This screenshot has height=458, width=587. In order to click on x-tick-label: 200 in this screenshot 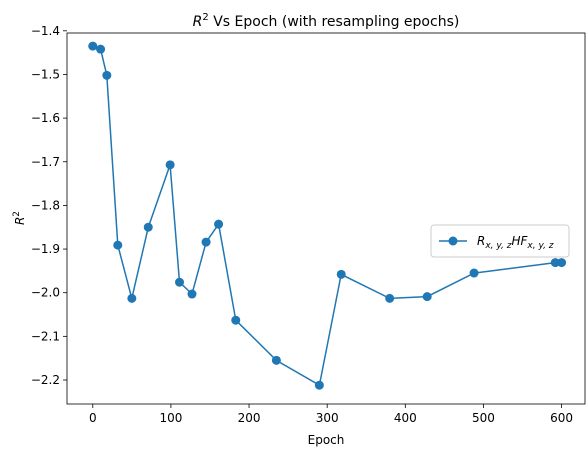, I will do `click(249, 418)`.